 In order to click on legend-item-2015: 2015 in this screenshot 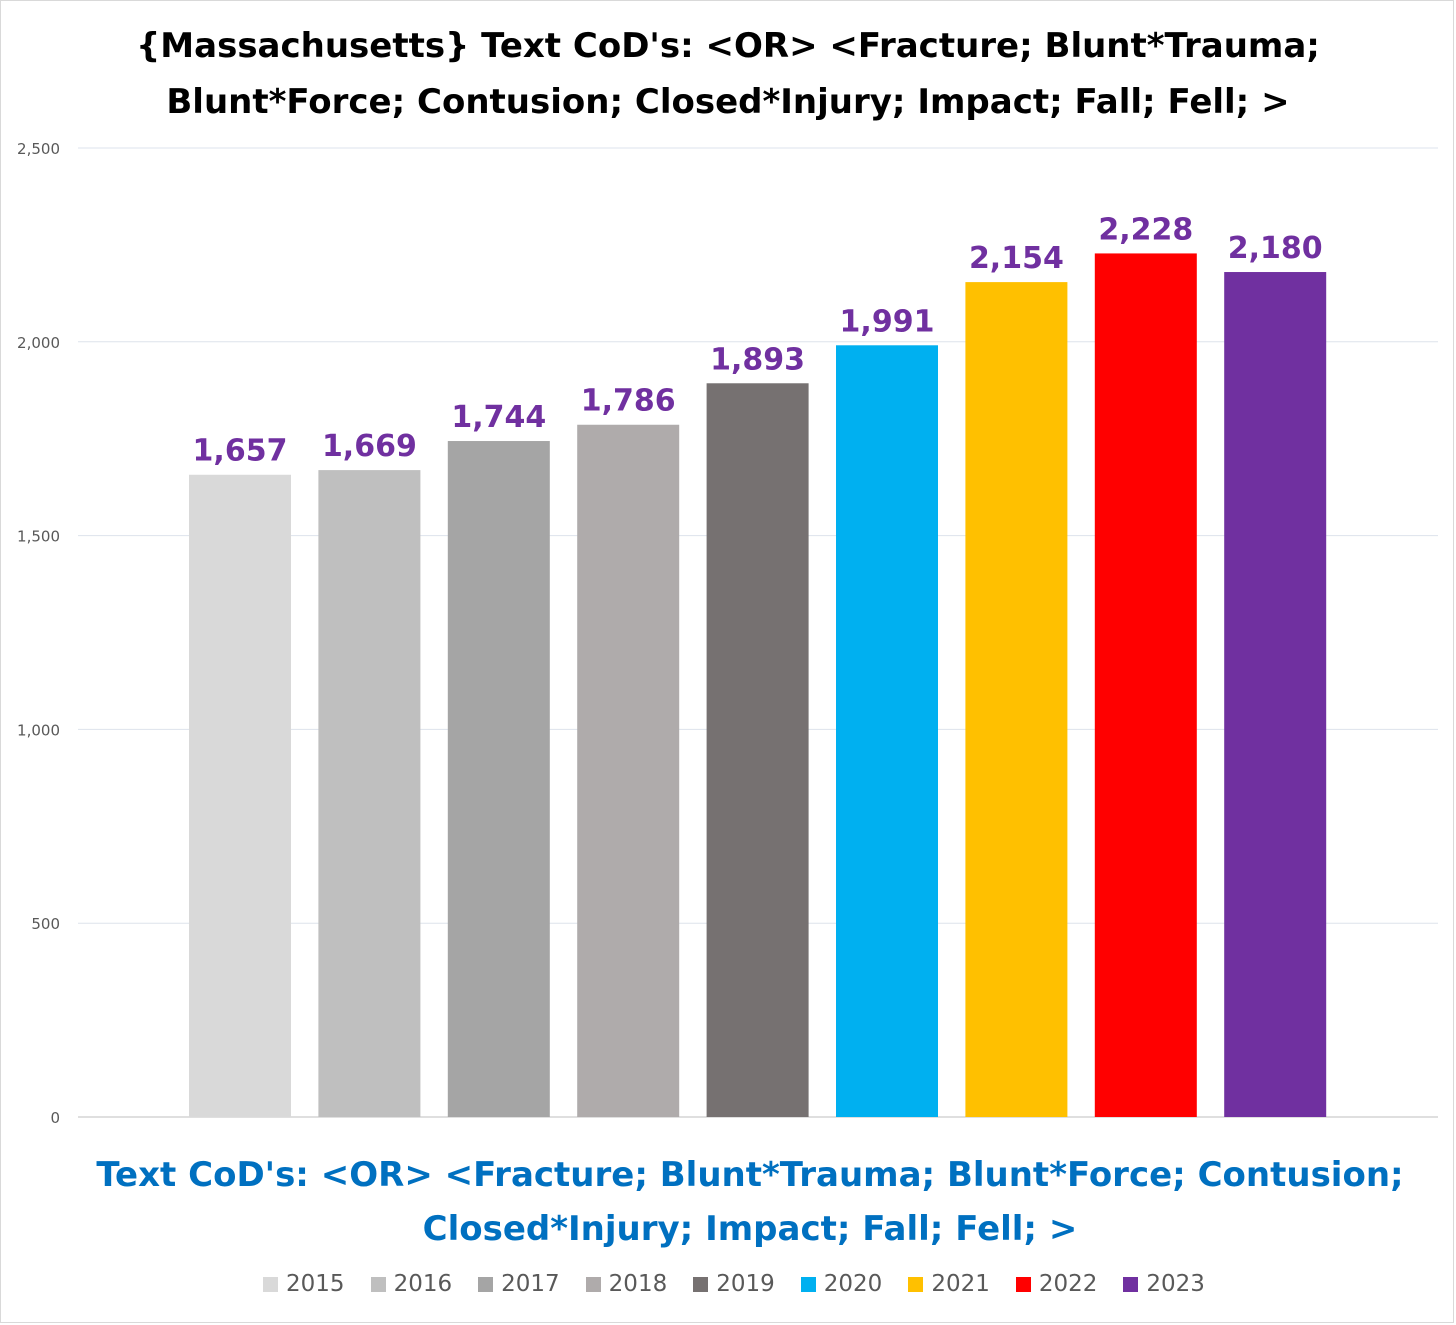, I will do `click(304, 1284)`.